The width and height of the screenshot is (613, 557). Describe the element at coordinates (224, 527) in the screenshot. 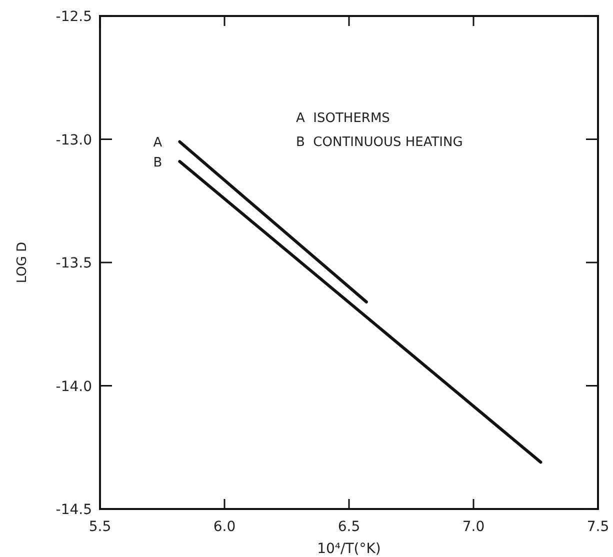

I see `x-tick-label: 6.0` at that location.